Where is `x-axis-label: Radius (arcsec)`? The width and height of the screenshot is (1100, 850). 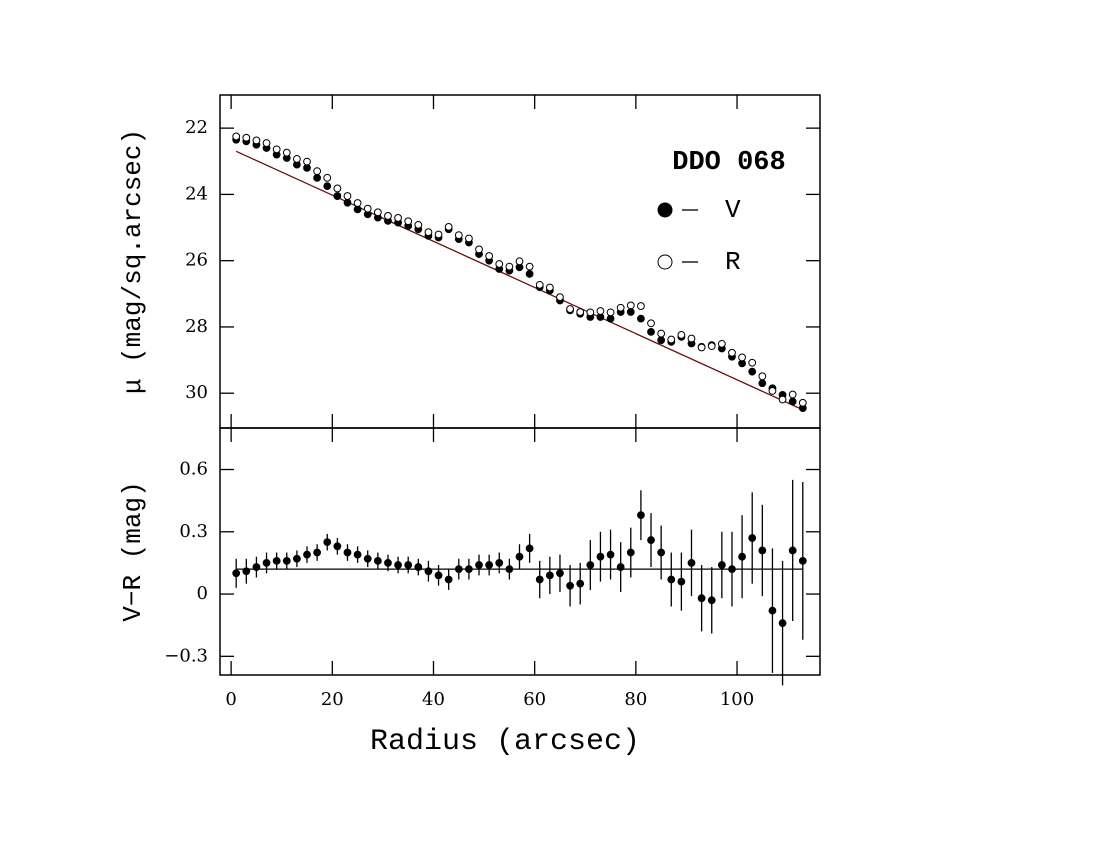 x-axis-label: Radius (arcsec) is located at coordinates (505, 742).